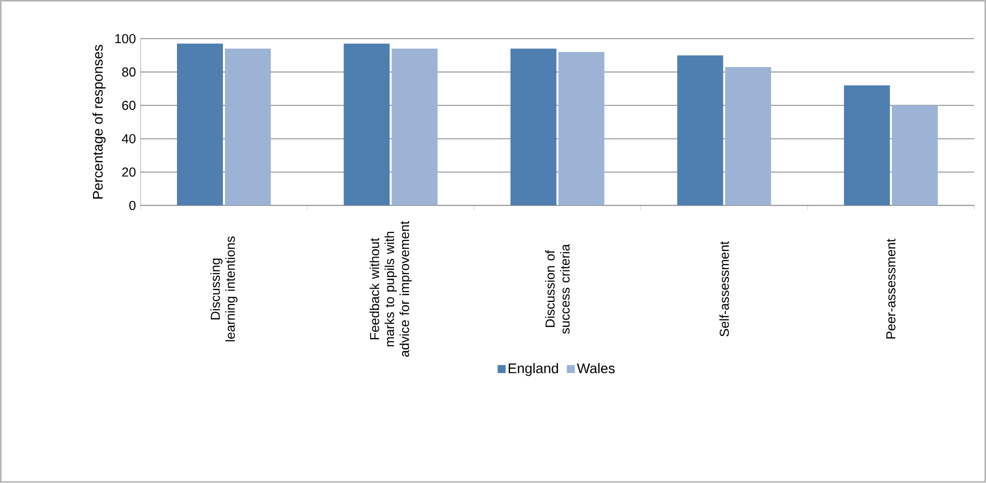  I want to click on y-tick-label: 60, so click(129, 105).